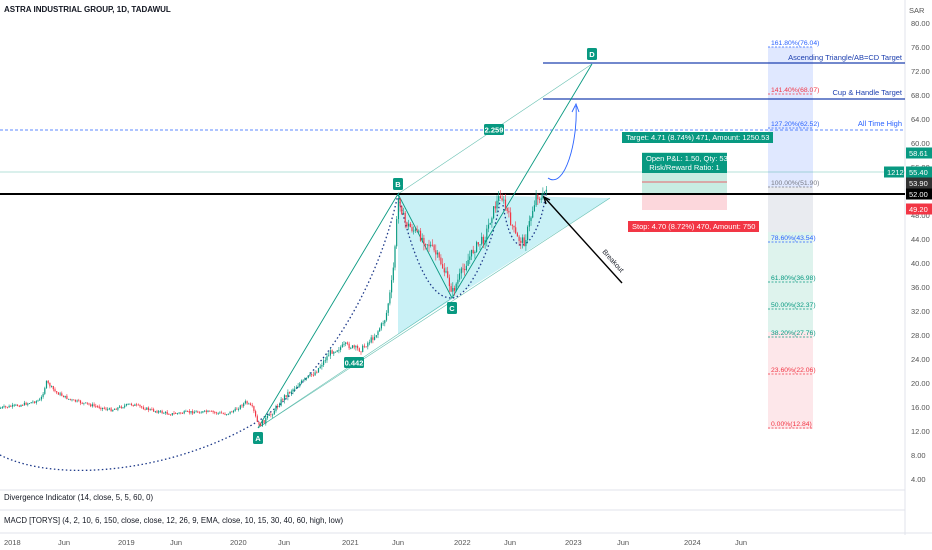 The image size is (932, 550). Describe the element at coordinates (793, 238) in the screenshot. I see `fib-level-label: 78.60%(43.54)` at that location.